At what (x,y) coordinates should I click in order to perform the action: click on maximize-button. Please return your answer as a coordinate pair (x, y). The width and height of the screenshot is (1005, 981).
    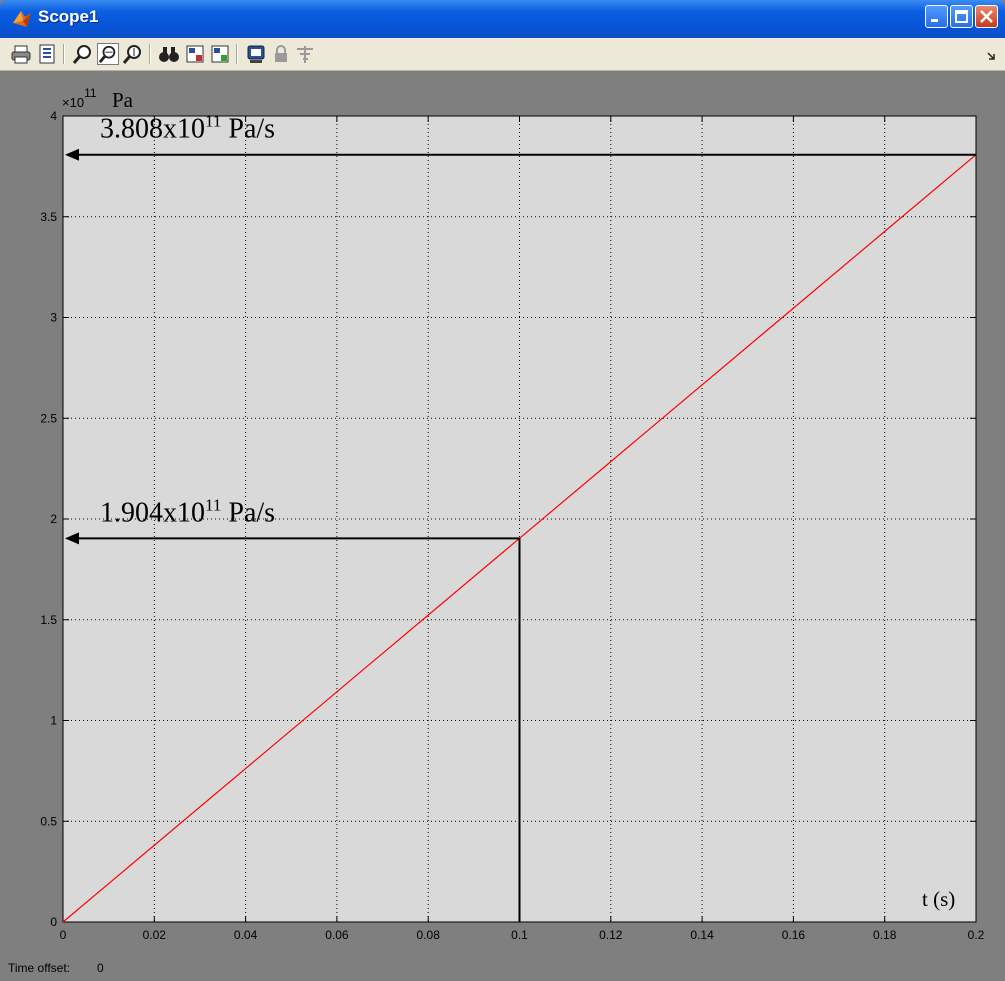
    Looking at the image, I should click on (961, 16).